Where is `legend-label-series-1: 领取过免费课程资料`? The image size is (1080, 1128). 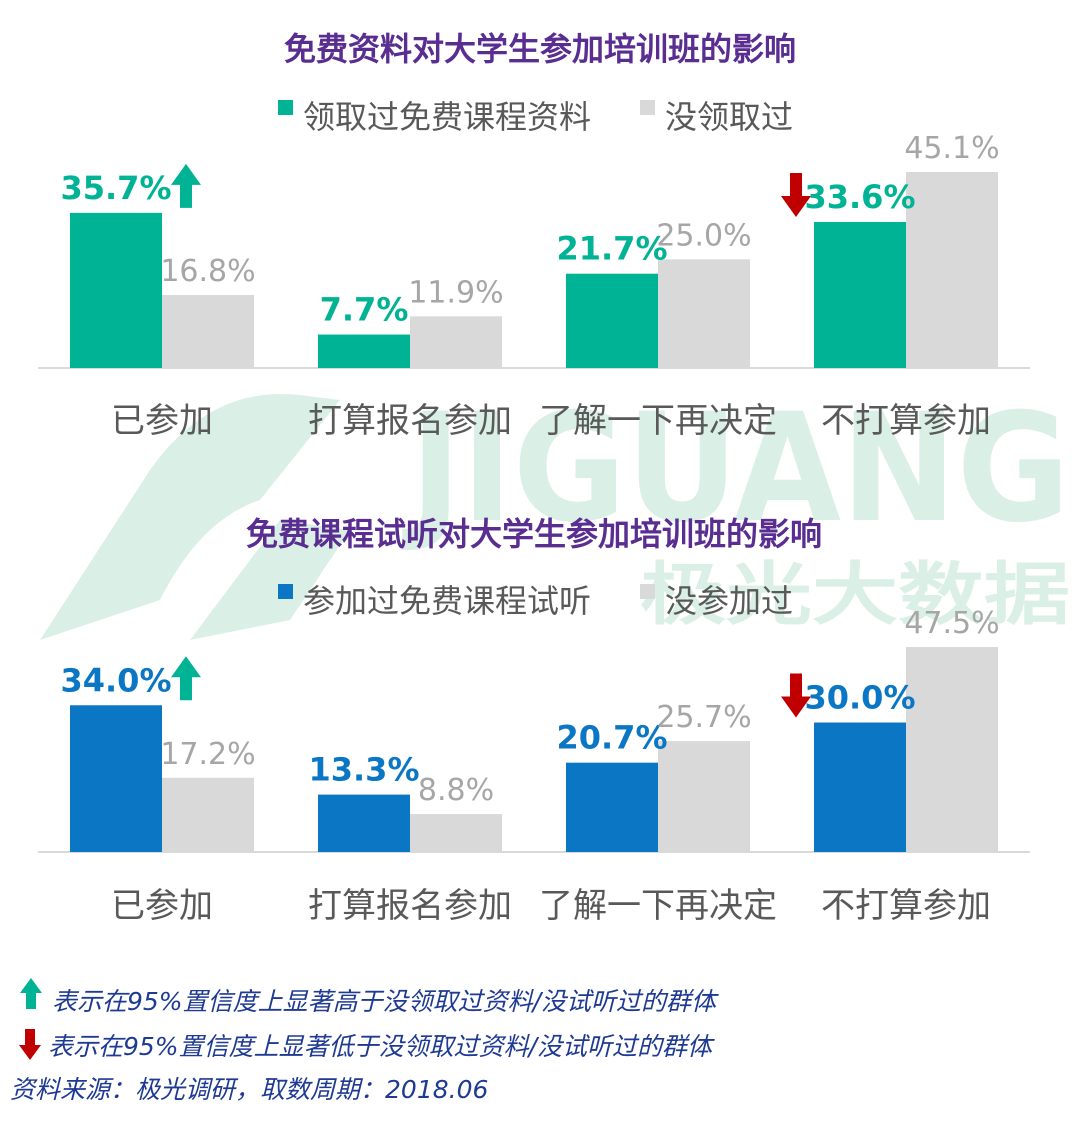 legend-label-series-1: 领取过免费课程资料 is located at coordinates (447, 117).